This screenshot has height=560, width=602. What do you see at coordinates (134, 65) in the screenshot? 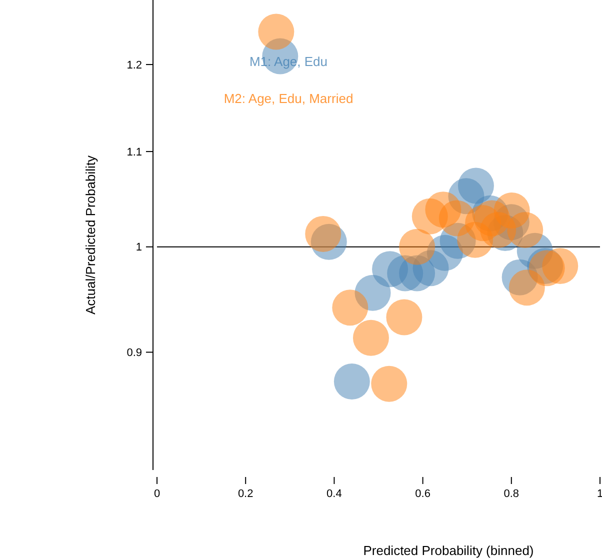
I see `y-tick-label: 1.2` at bounding box center [134, 65].